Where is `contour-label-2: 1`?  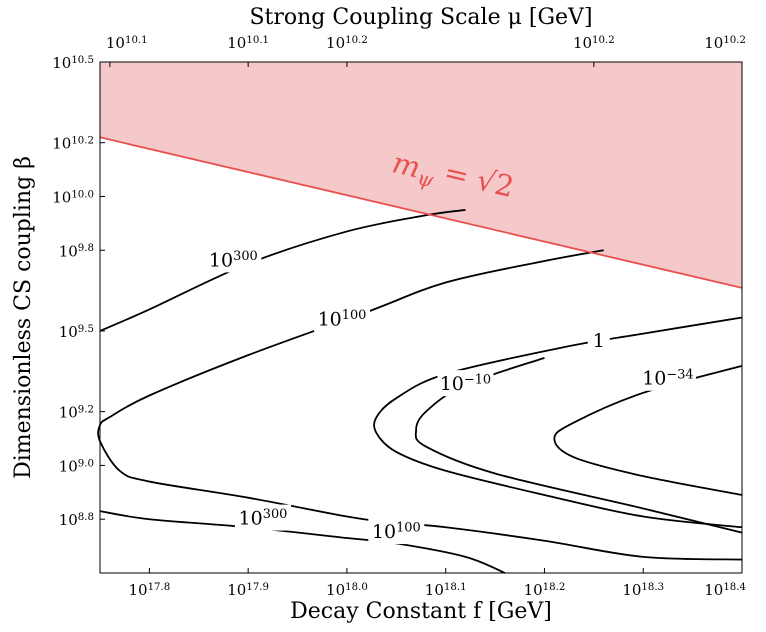
contour-label-2: 1 is located at coordinates (598, 340).